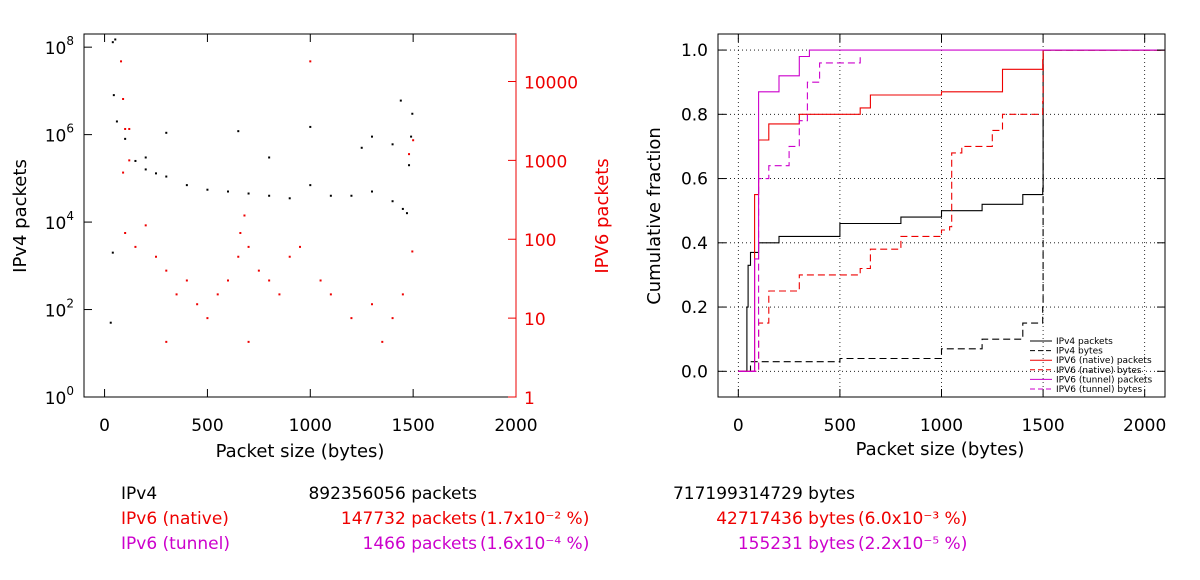 The image size is (1200, 580). What do you see at coordinates (763, 494) in the screenshot?
I see `byte-count: 717199314729 bytes` at bounding box center [763, 494].